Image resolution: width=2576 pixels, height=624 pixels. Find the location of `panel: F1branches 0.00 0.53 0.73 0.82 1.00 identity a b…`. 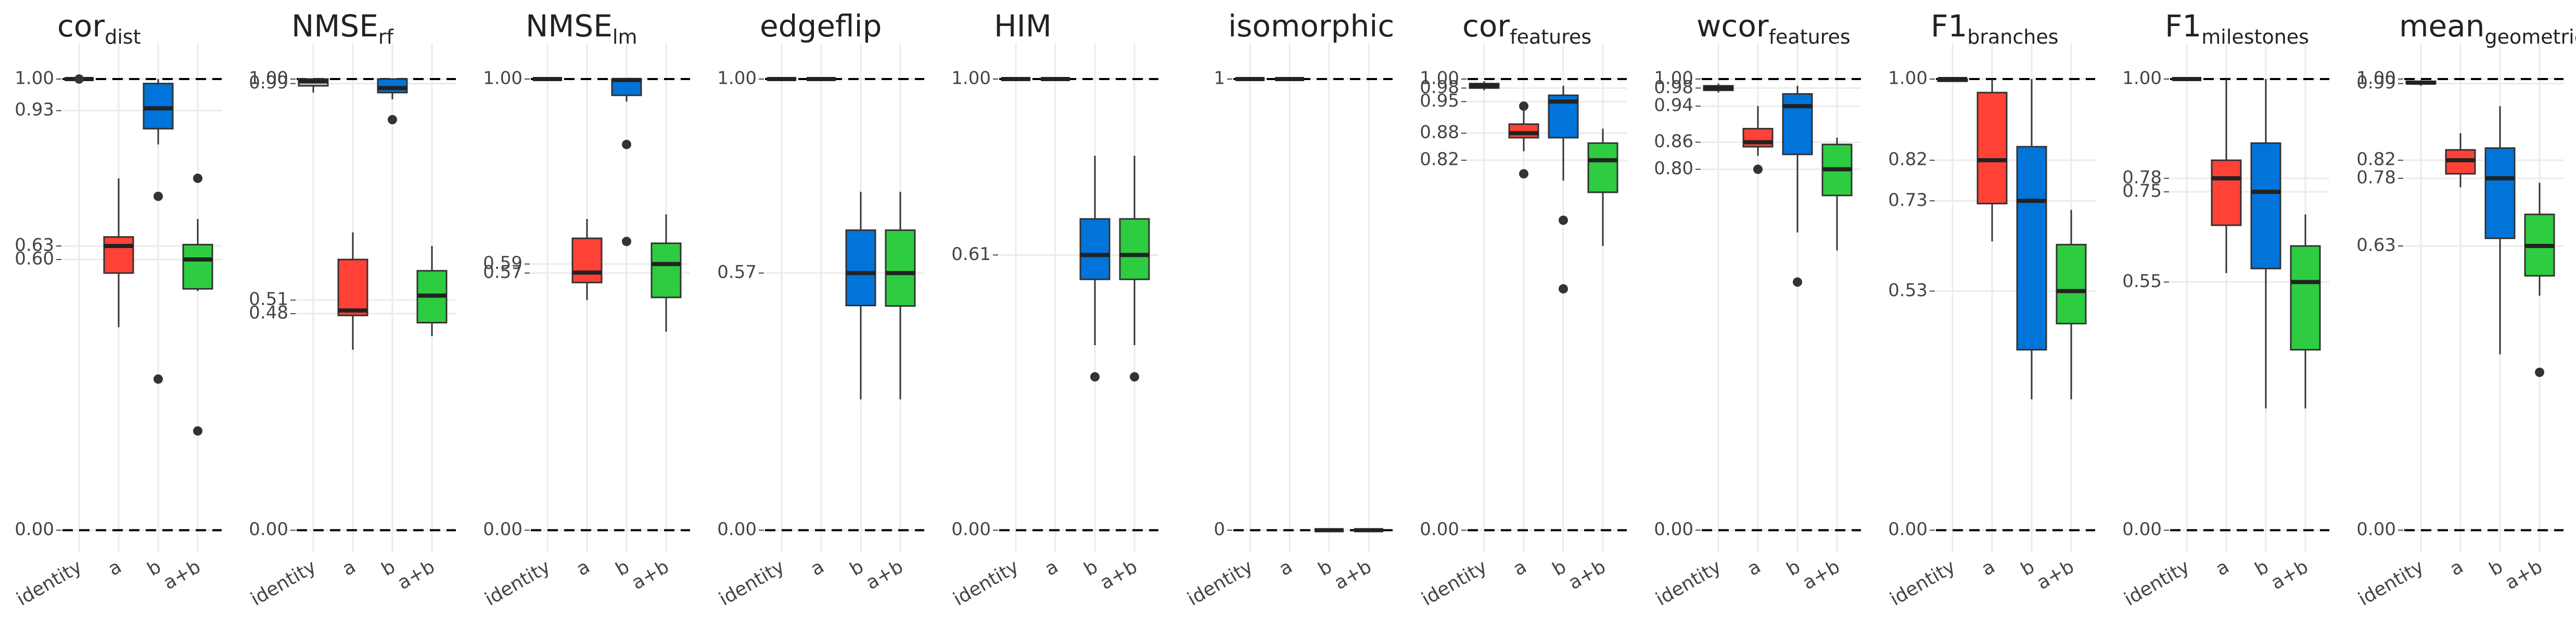

panel: F1branches 0.00 0.53 0.73 0.82 1.00 identity a b… is located at coordinates (1990, 309).